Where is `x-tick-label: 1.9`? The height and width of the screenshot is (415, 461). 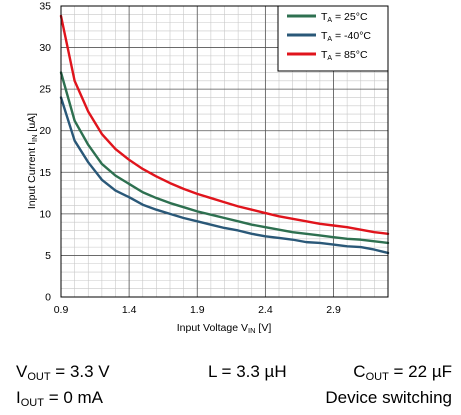
x-tick-label: 1.9 is located at coordinates (197, 310).